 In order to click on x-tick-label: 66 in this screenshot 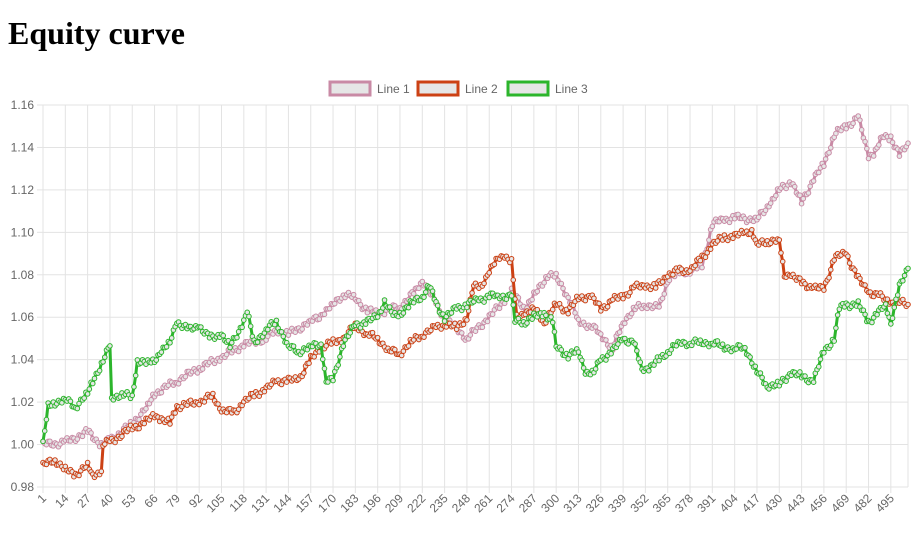, I will do `click(151, 501)`.